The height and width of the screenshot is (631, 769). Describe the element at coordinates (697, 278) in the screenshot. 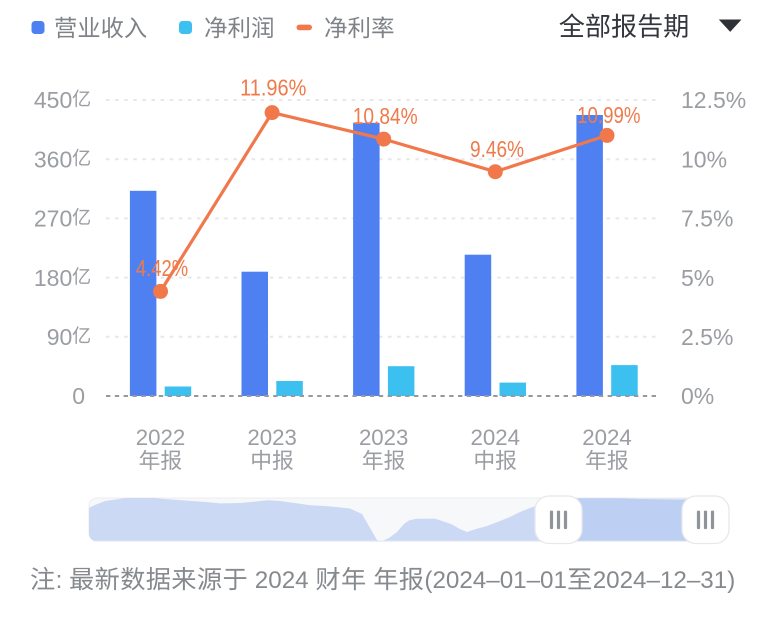

I see `svg-text: 5%` at that location.